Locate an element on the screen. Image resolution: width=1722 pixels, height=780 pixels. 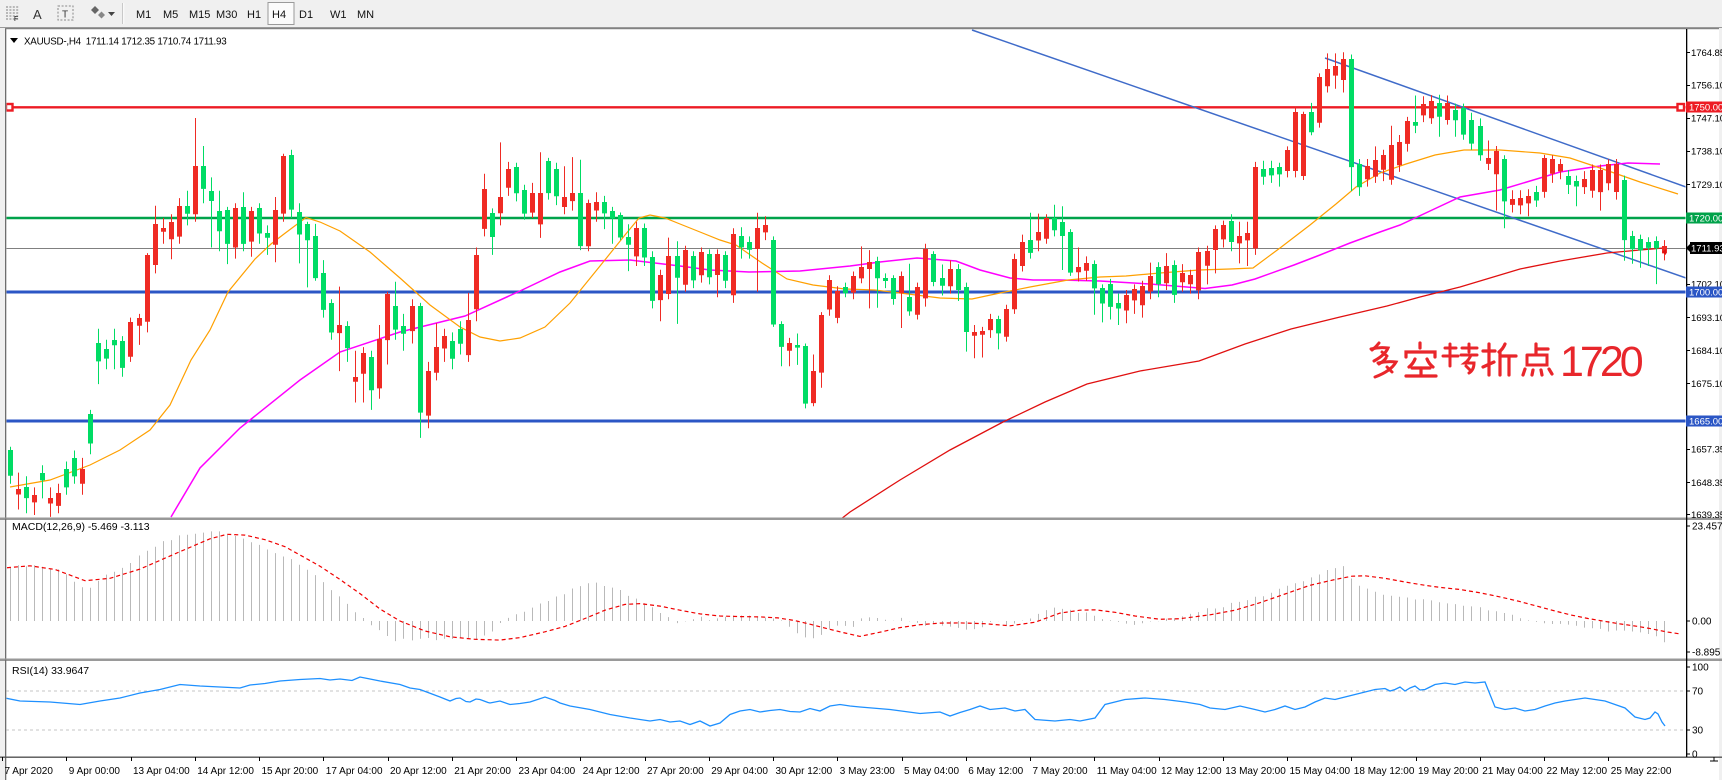
svg-text: 17 Apr 04:00 is located at coordinates (354, 771).